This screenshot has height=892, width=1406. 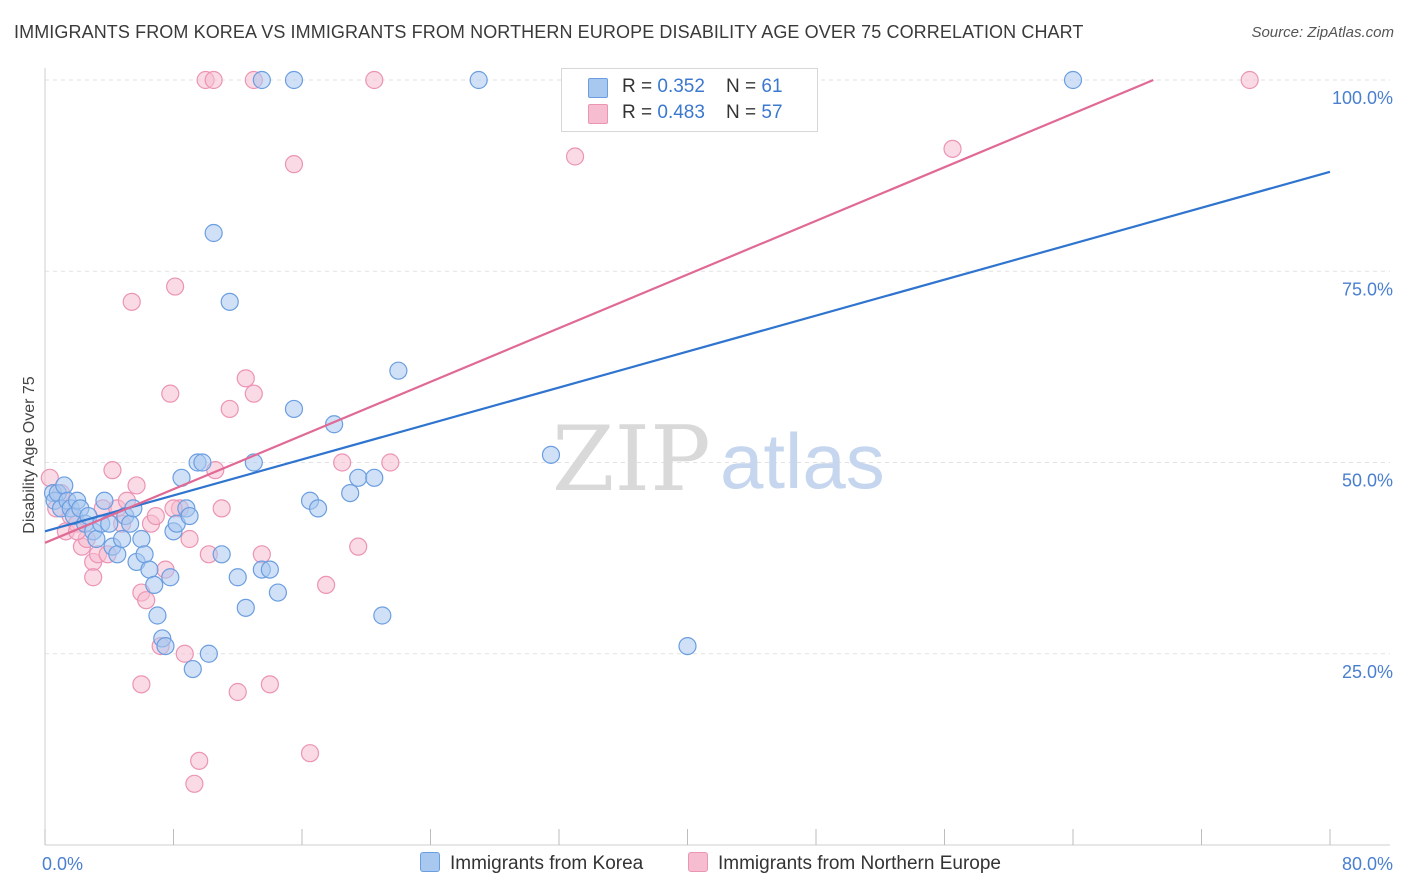 What do you see at coordinates (1322, 32) in the screenshot?
I see `source-label: Source: ZipAtlas.com` at bounding box center [1322, 32].